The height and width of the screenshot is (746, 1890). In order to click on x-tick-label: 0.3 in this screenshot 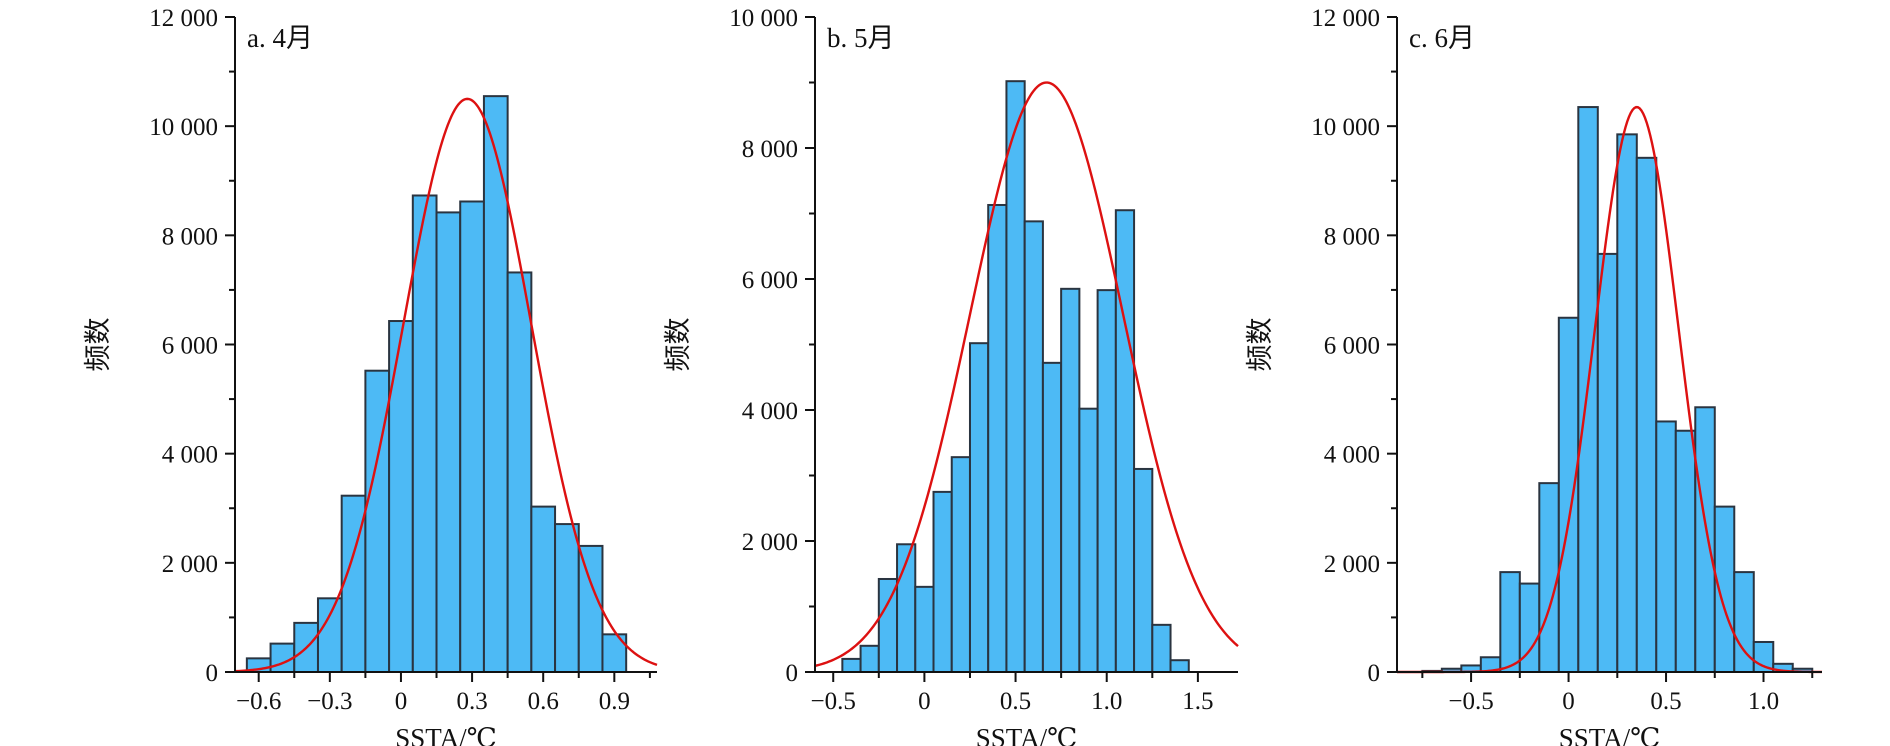, I will do `click(471, 701)`.